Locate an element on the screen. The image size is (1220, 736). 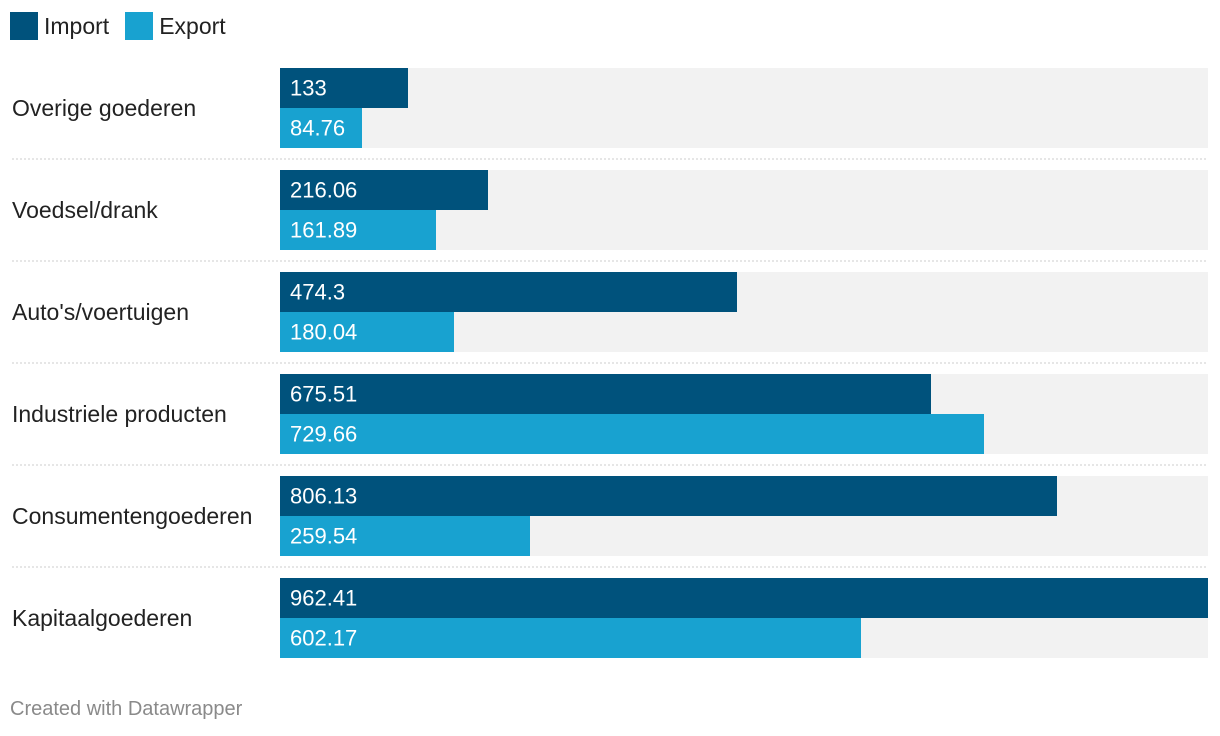
value-label-export-kapitaalgoederen: 602.17 is located at coordinates (323, 638).